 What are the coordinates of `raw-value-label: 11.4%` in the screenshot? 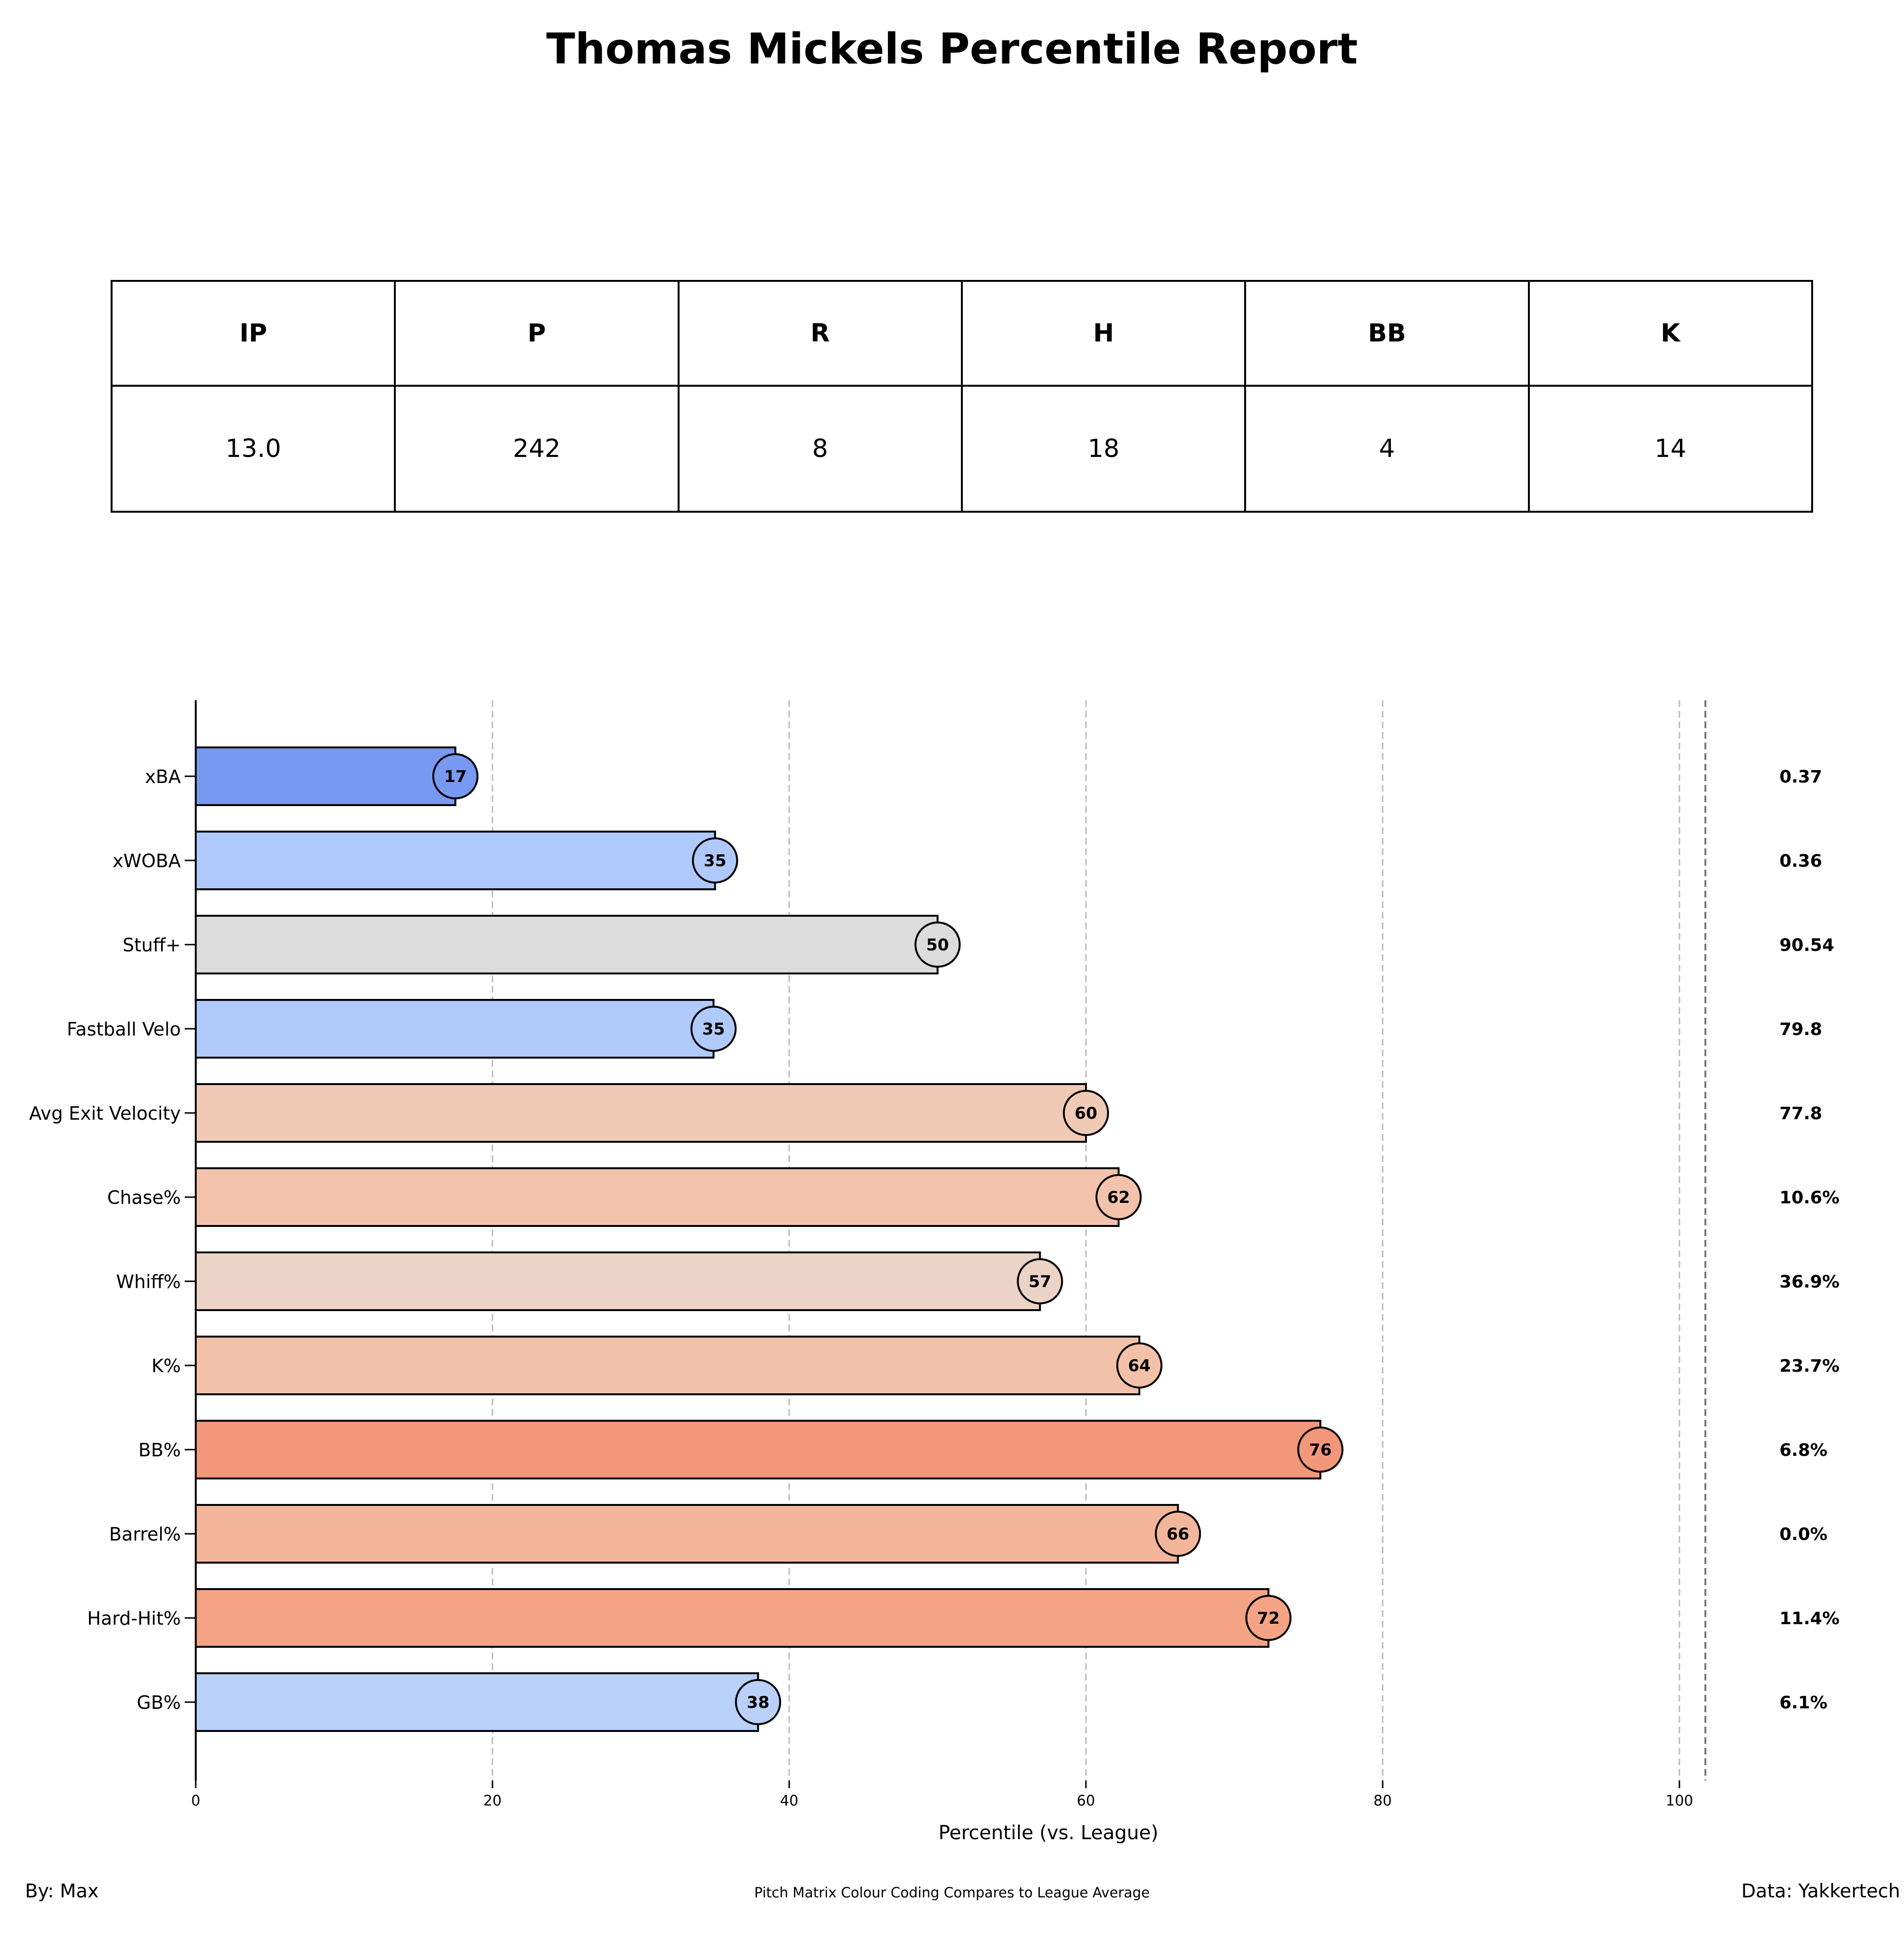 It's located at (1809, 1619).